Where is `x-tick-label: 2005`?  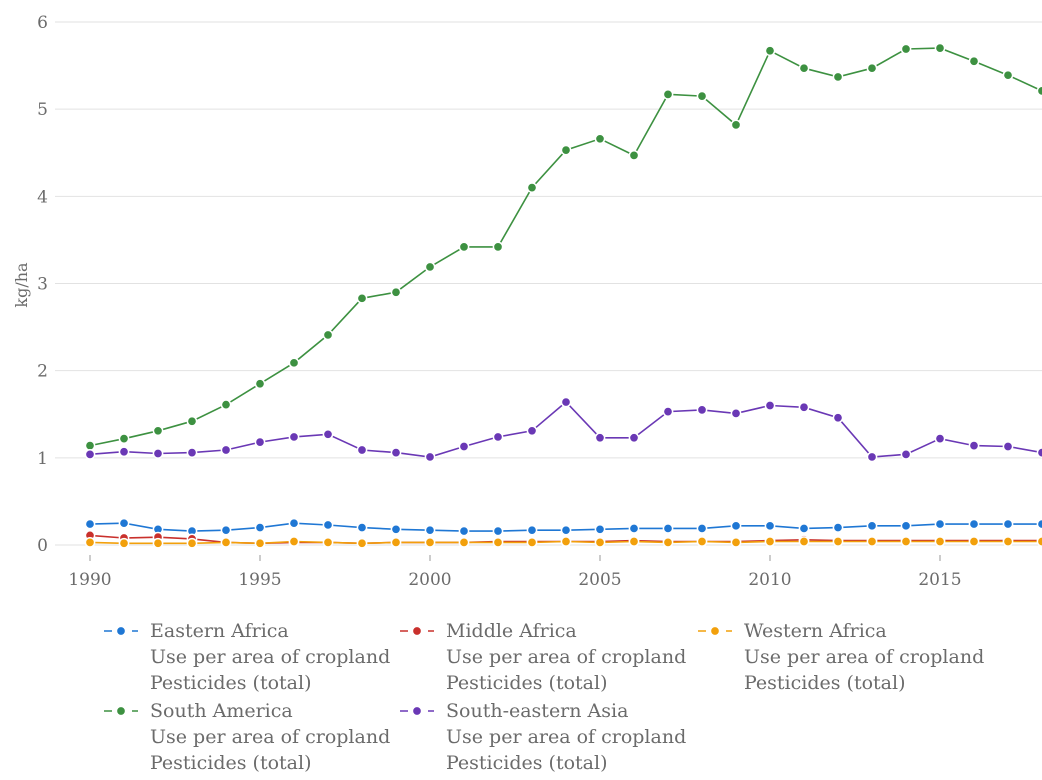 x-tick-label: 2005 is located at coordinates (599, 580).